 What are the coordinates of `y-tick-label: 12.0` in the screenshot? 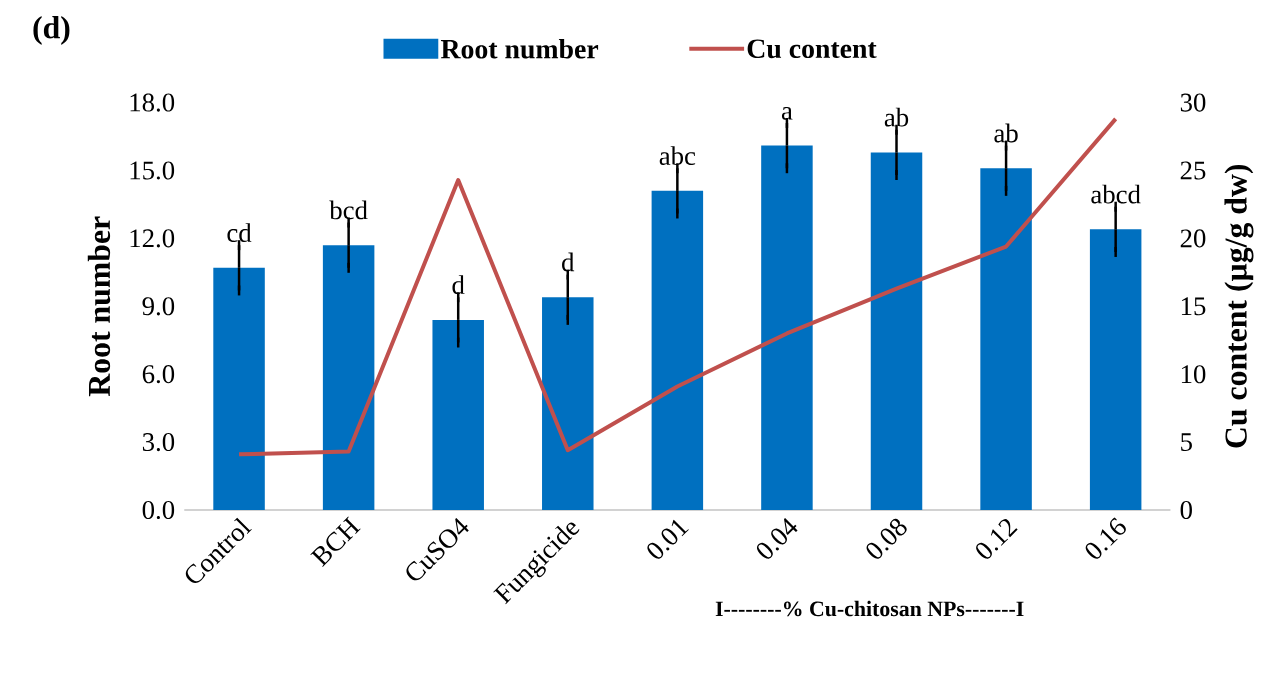 It's located at (152, 238).